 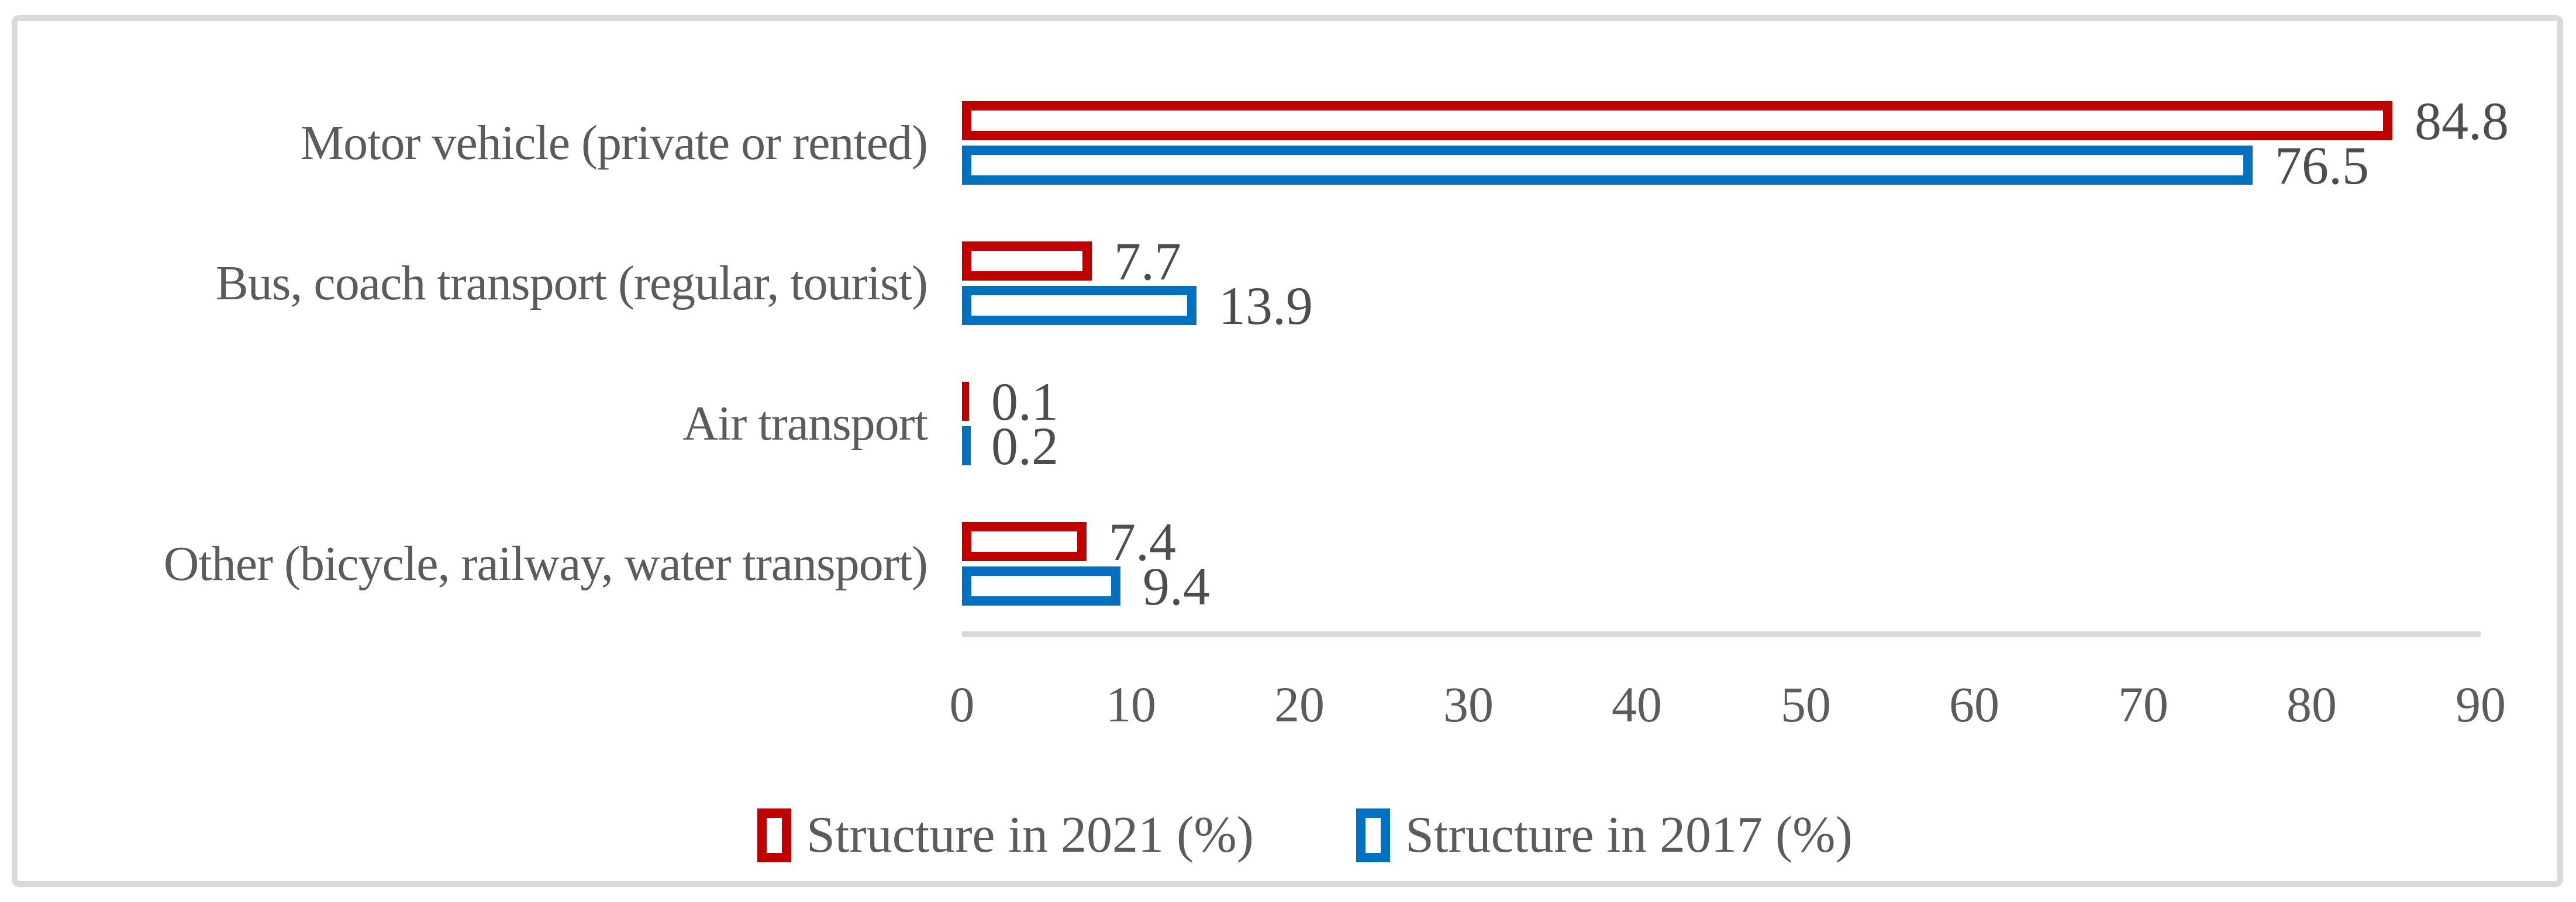 I want to click on value-label-structure-in-2021-motor-vehicle-private-or-rented: 84.8, so click(x=2462, y=121).